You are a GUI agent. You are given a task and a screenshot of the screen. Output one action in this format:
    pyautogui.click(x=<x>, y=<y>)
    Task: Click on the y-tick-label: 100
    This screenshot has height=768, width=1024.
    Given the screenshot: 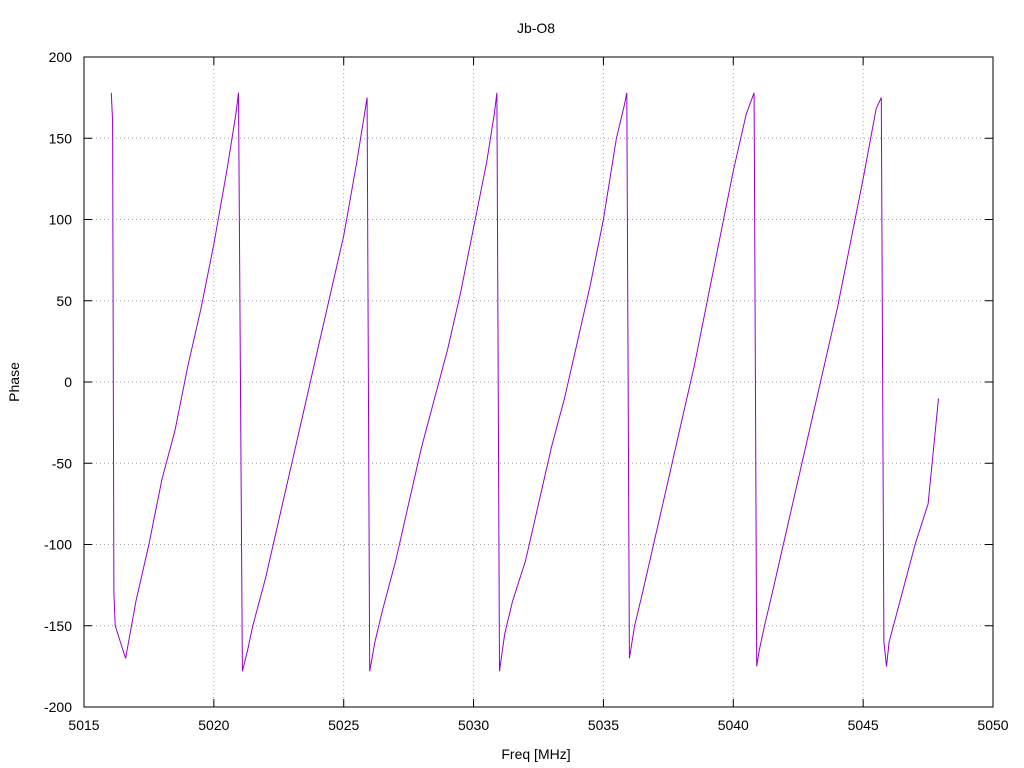 What is the action you would take?
    pyautogui.click(x=61, y=220)
    